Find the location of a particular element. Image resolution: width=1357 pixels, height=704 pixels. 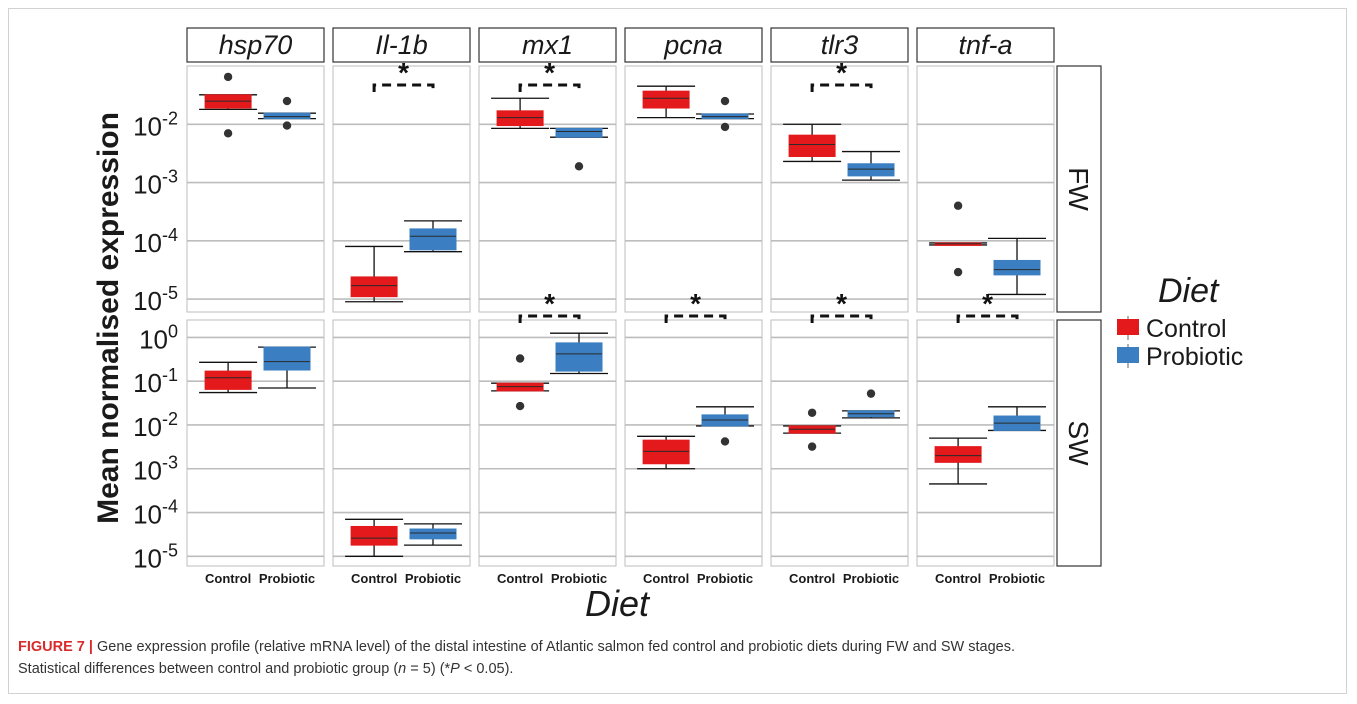

gene-label: hsp70 is located at coordinates (256, 45).